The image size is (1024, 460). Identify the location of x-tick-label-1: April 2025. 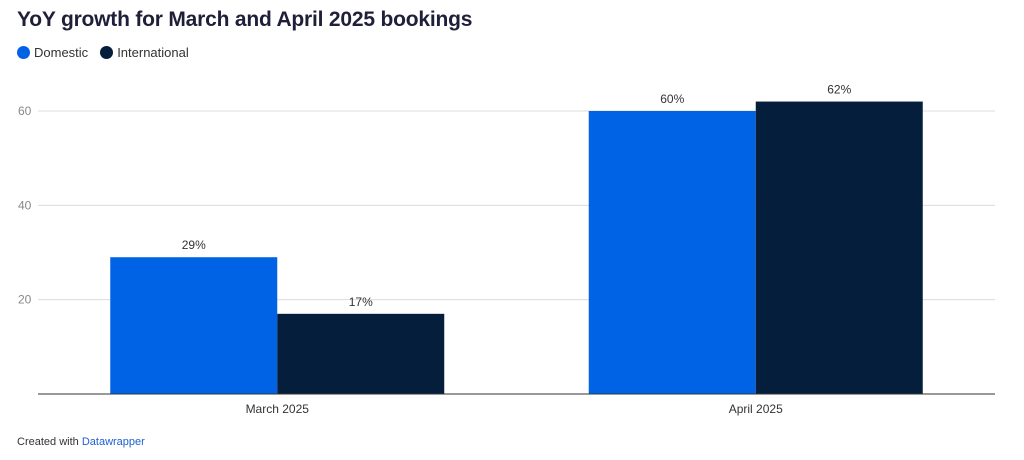
(756, 409).